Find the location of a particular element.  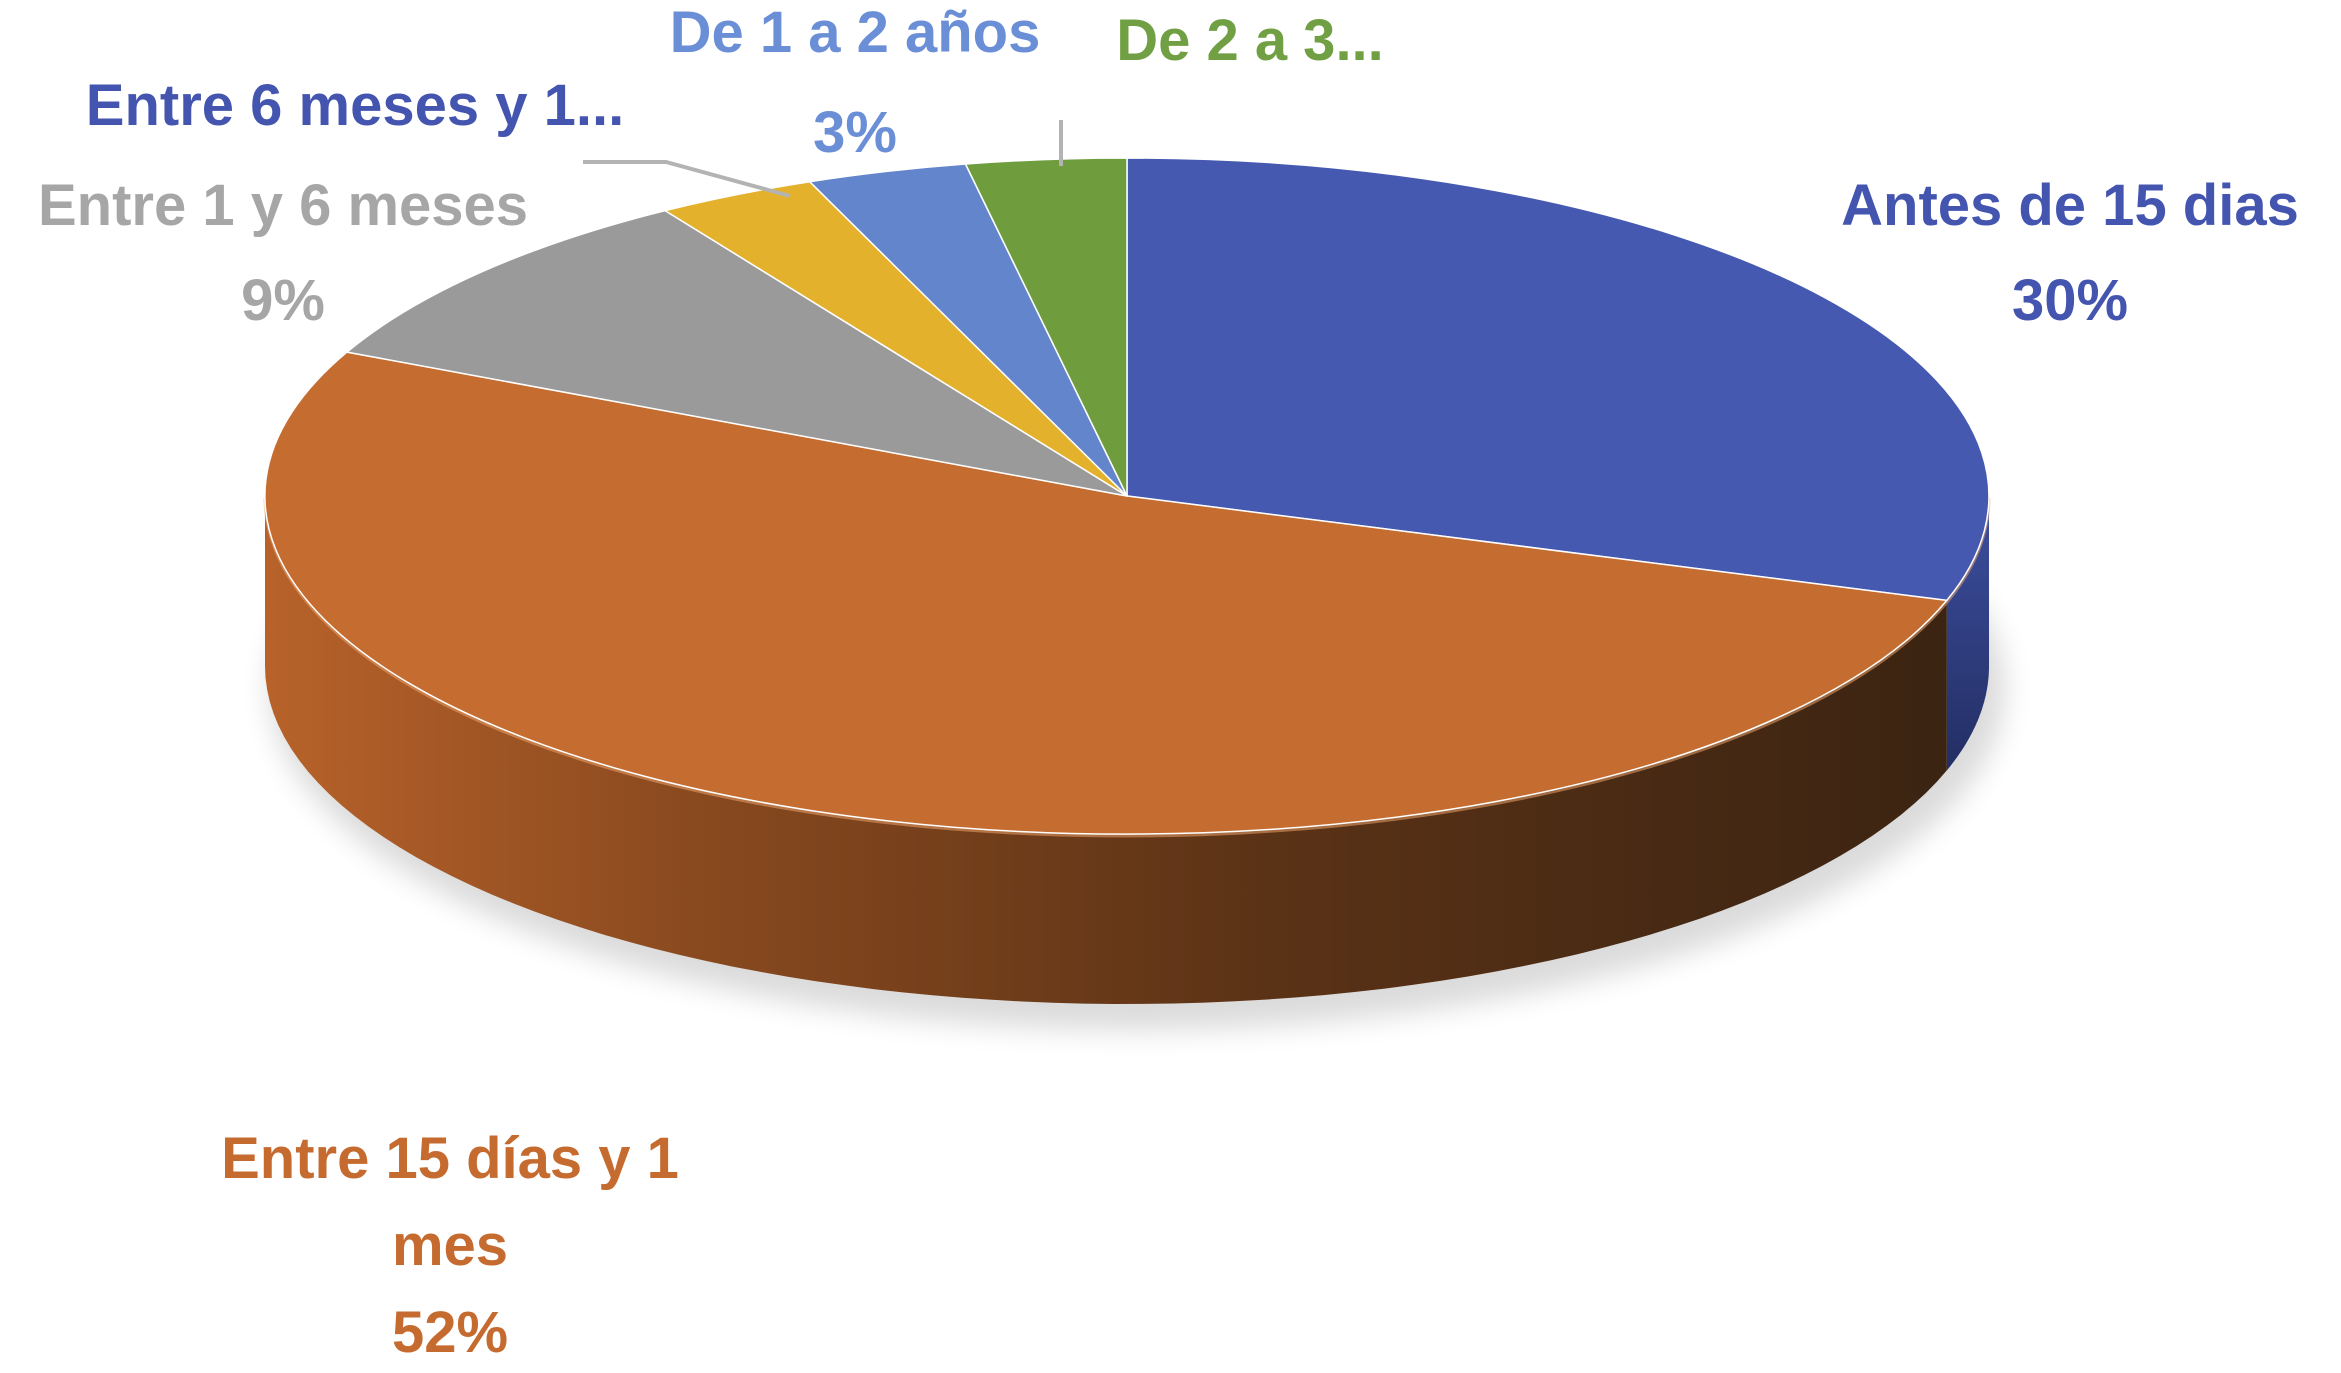

side-wall-antes-de-15-dias is located at coordinates (1967, 633).